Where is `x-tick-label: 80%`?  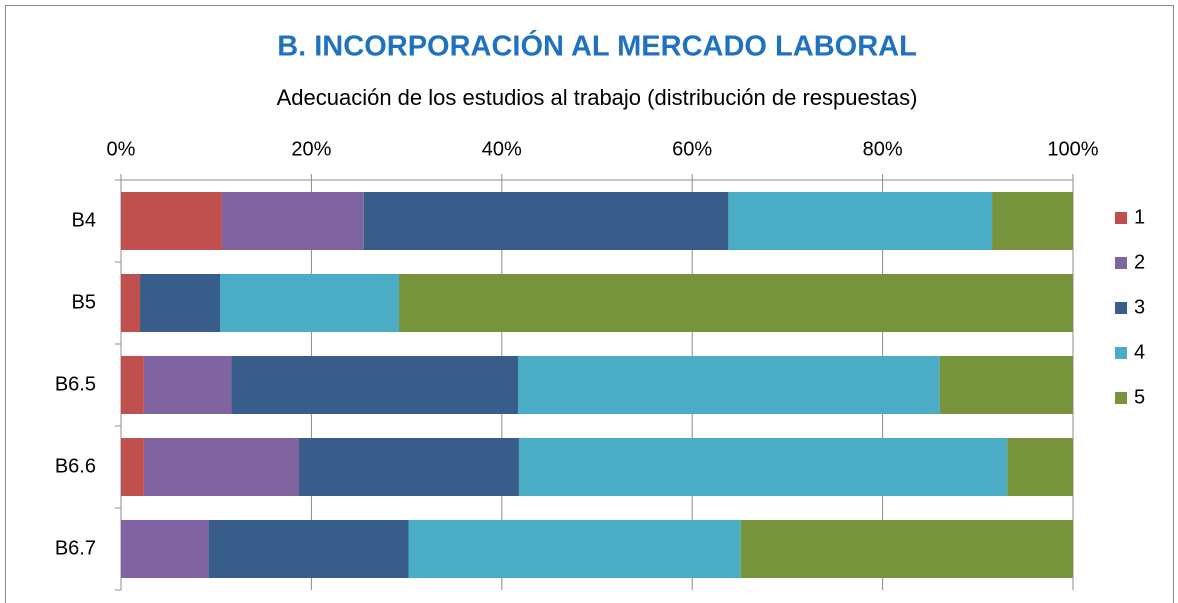
x-tick-label: 80% is located at coordinates (883, 149).